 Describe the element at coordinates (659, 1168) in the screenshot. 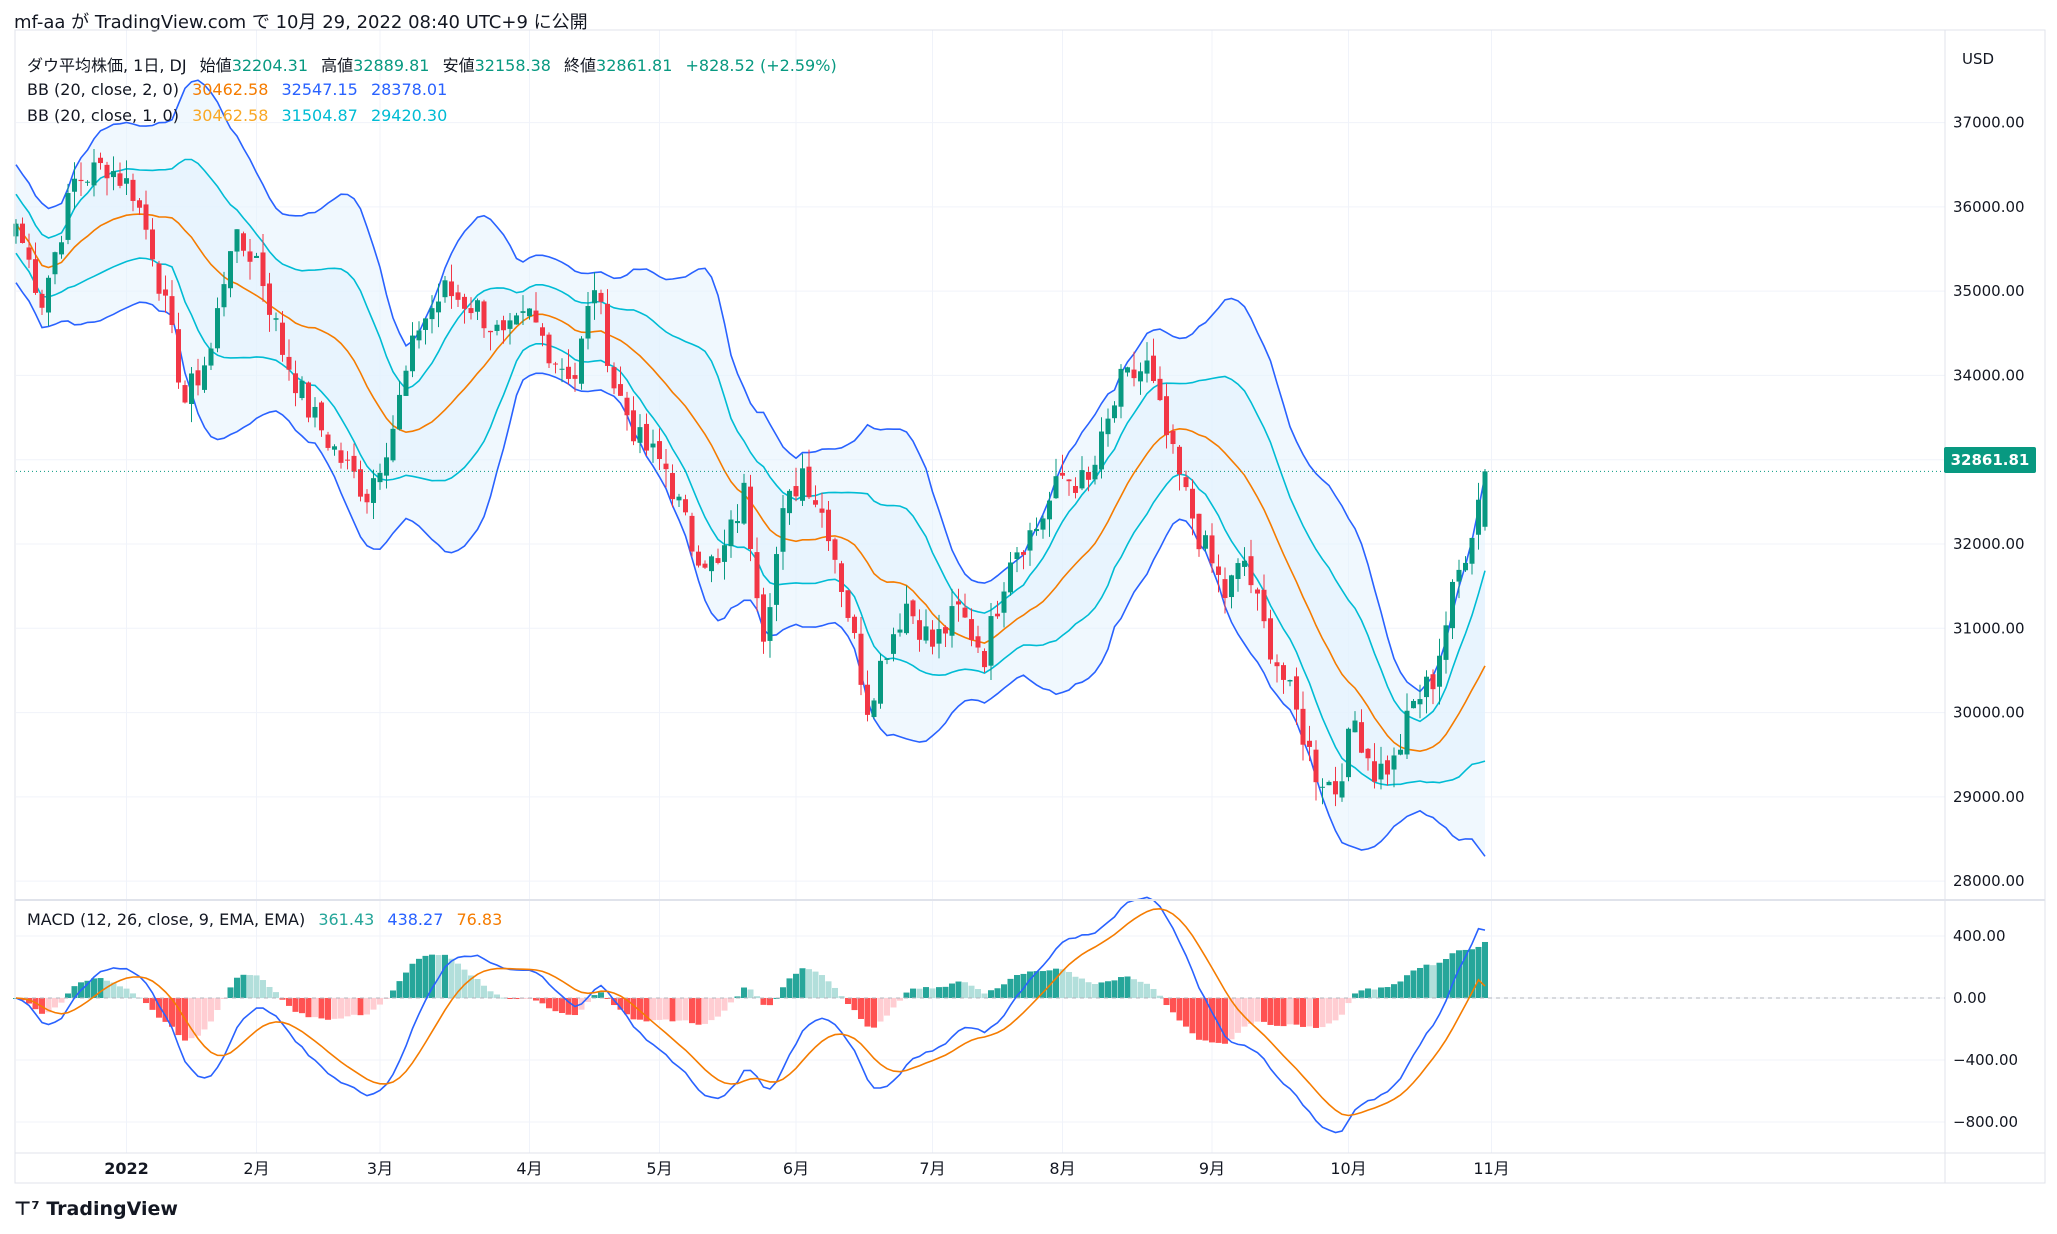

I see `time-tick-label: 5月` at that location.